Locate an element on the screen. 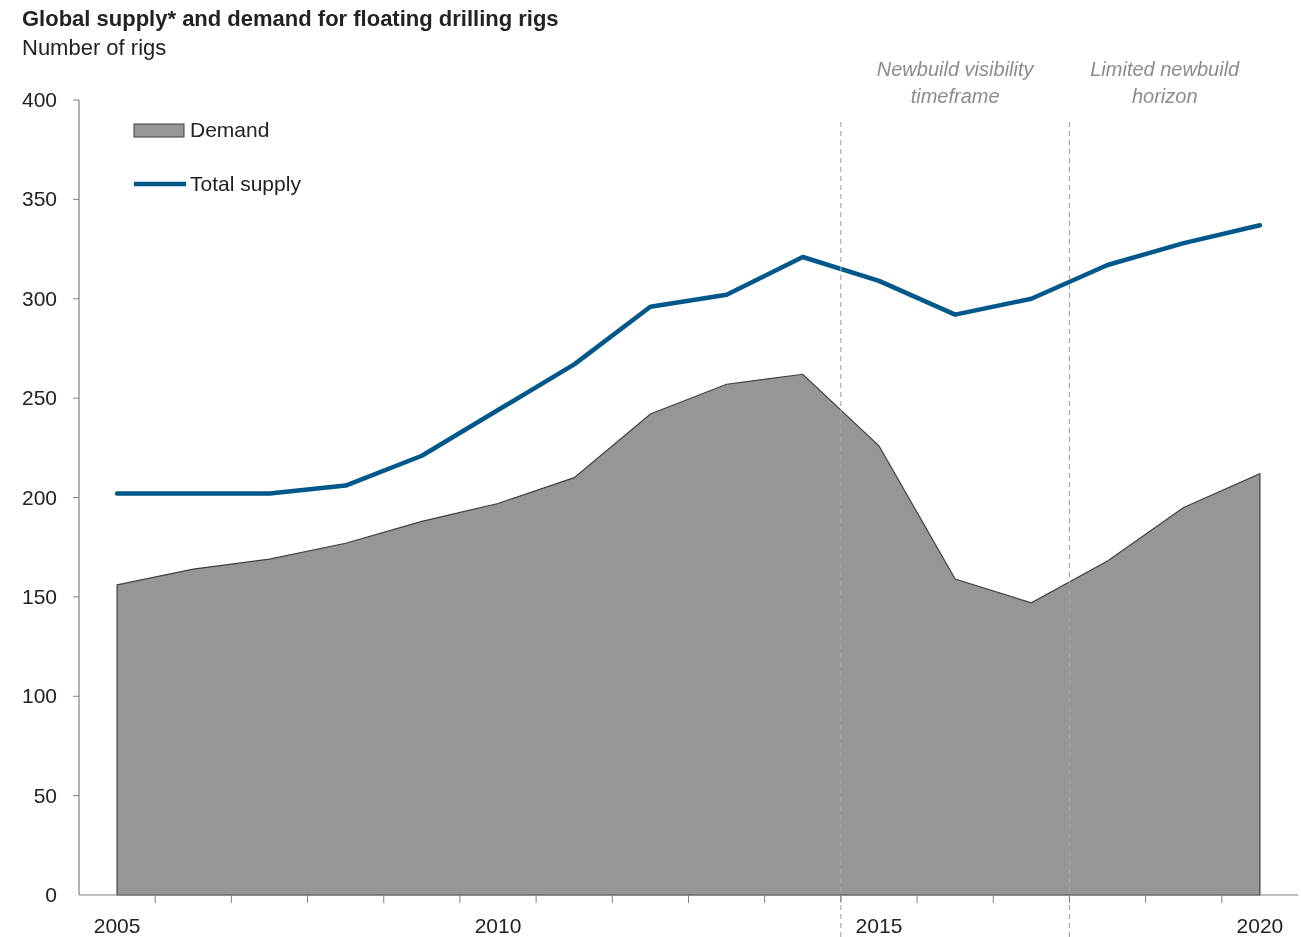 The height and width of the screenshot is (937, 1301). x-tick-label: 2015 is located at coordinates (879, 925).